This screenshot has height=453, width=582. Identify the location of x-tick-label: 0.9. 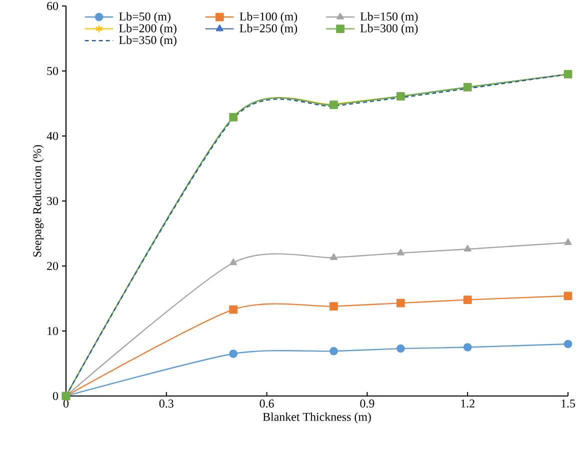
(367, 404).